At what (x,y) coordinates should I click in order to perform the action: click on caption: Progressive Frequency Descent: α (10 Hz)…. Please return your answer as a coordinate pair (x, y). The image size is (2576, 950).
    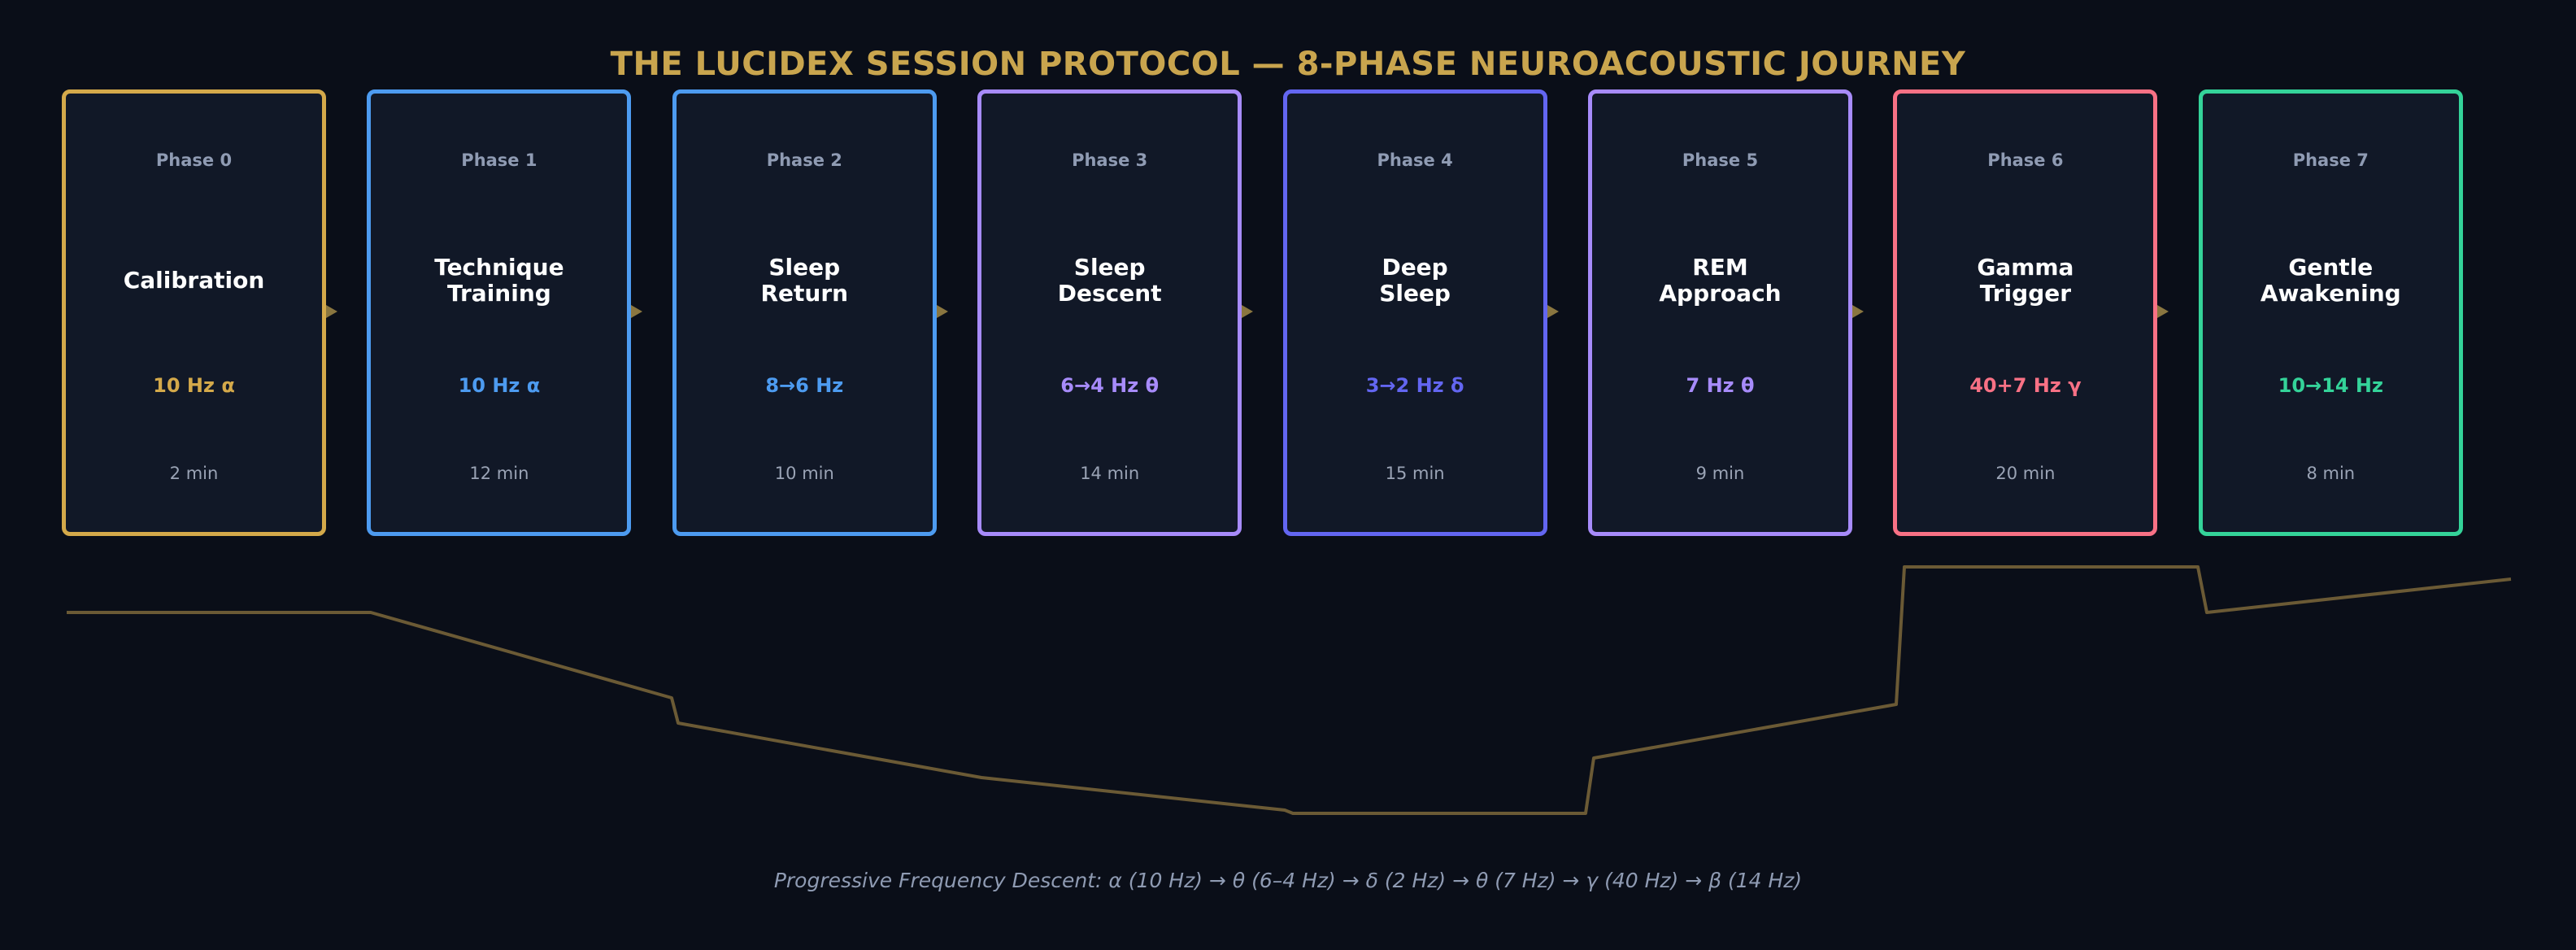
    Looking at the image, I should click on (1288, 880).